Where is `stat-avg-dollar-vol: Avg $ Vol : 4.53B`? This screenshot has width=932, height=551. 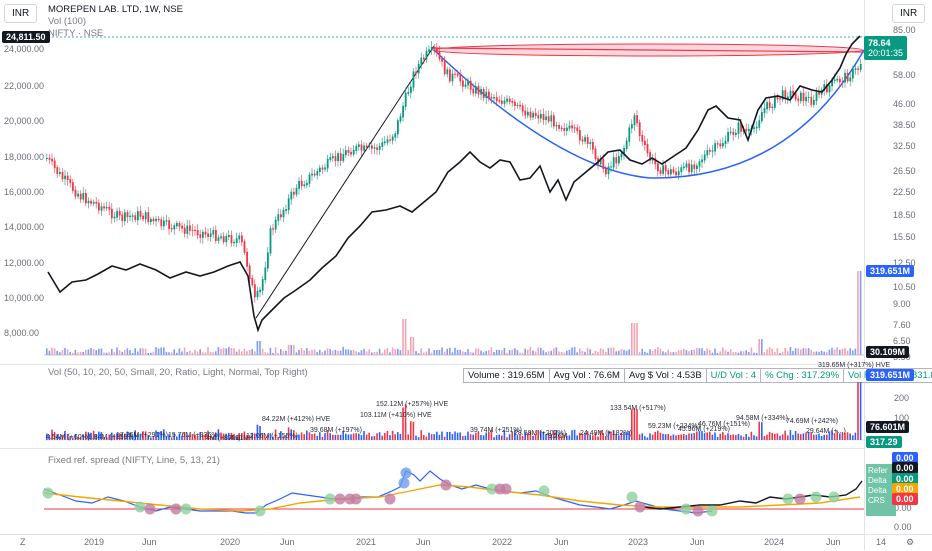
stat-avg-dollar-vol: Avg $ Vol : 4.53B is located at coordinates (665, 375).